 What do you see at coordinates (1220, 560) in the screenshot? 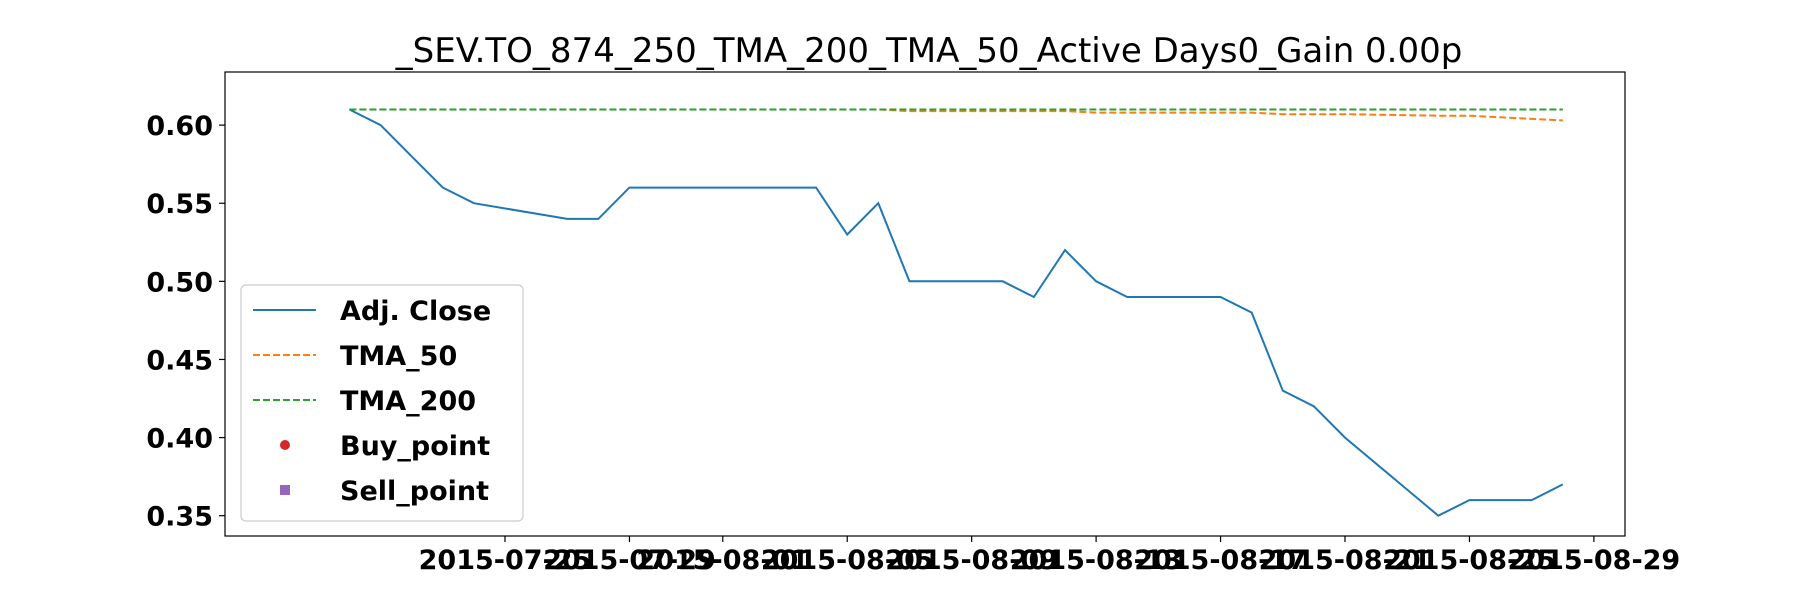
I see `x-tick-label: 2015-08-17` at bounding box center [1220, 560].